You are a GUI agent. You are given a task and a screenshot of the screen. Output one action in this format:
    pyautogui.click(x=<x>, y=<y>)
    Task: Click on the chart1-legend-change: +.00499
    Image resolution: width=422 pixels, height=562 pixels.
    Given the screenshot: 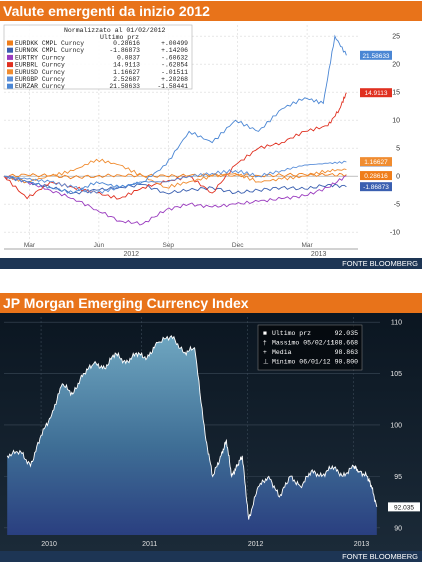 What is the action you would take?
    pyautogui.click(x=174, y=43)
    